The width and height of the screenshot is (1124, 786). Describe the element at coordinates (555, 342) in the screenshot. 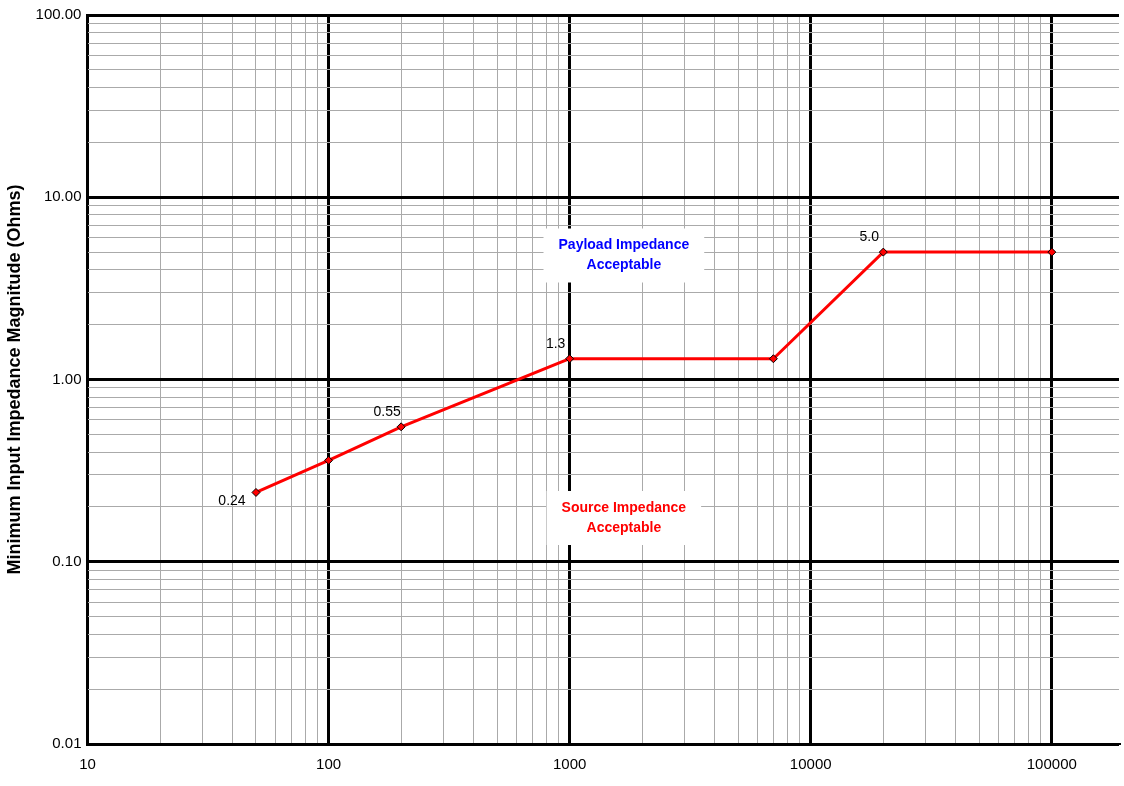

I see `data-label: 1.3` at that location.